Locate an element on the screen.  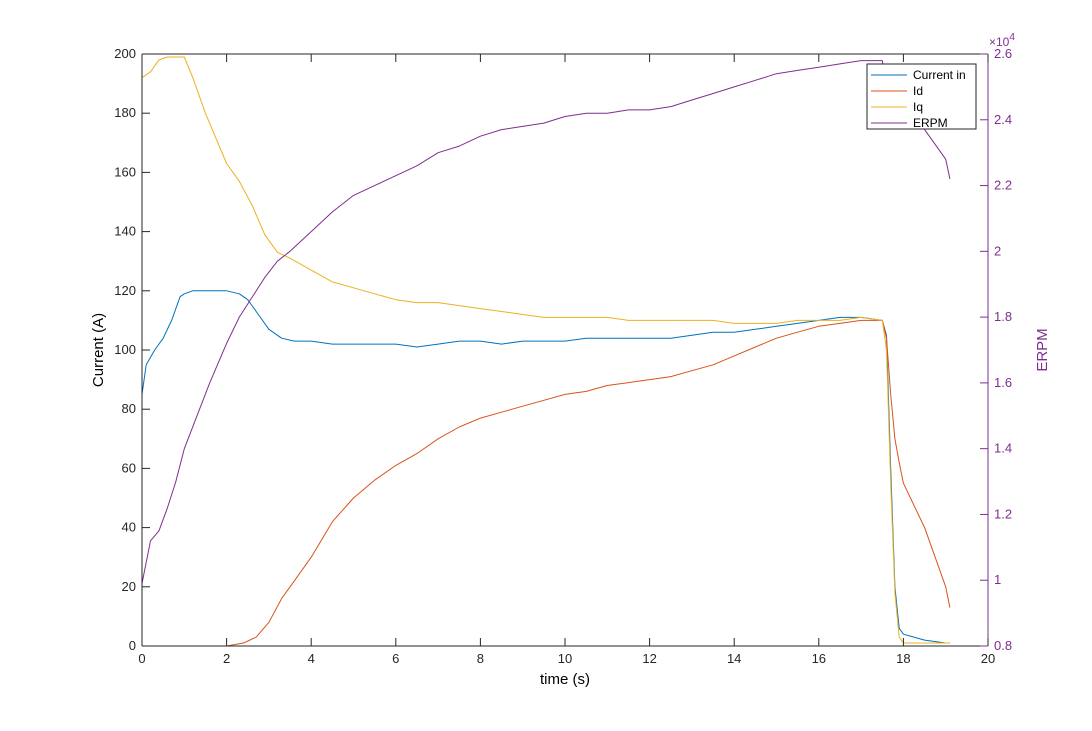
x-tick-label: 14 is located at coordinates (734, 658).